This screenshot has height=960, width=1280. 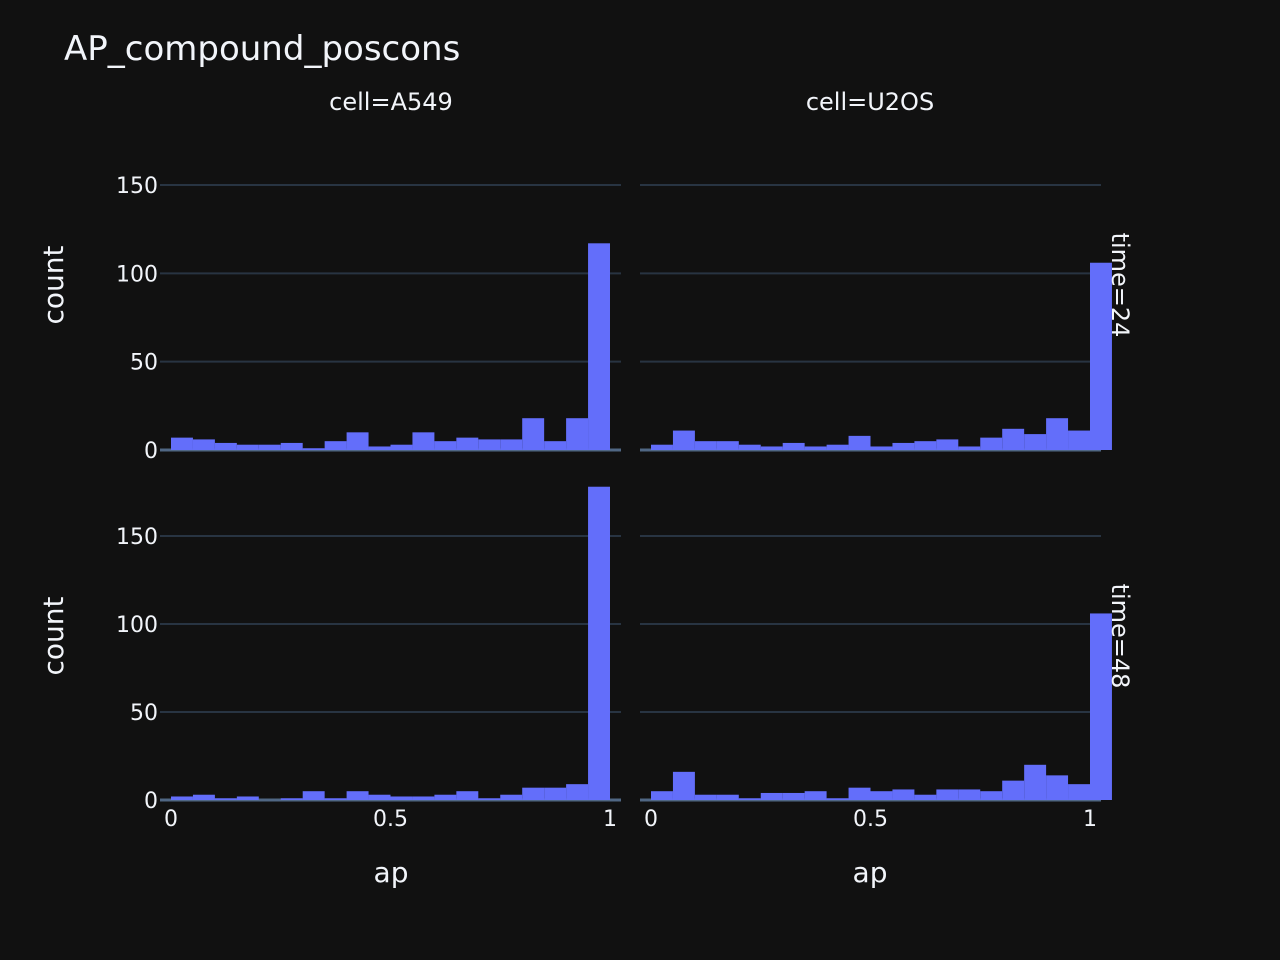 I want to click on panel-u2os-time48: 0 0.5 1, so click(x=876, y=683).